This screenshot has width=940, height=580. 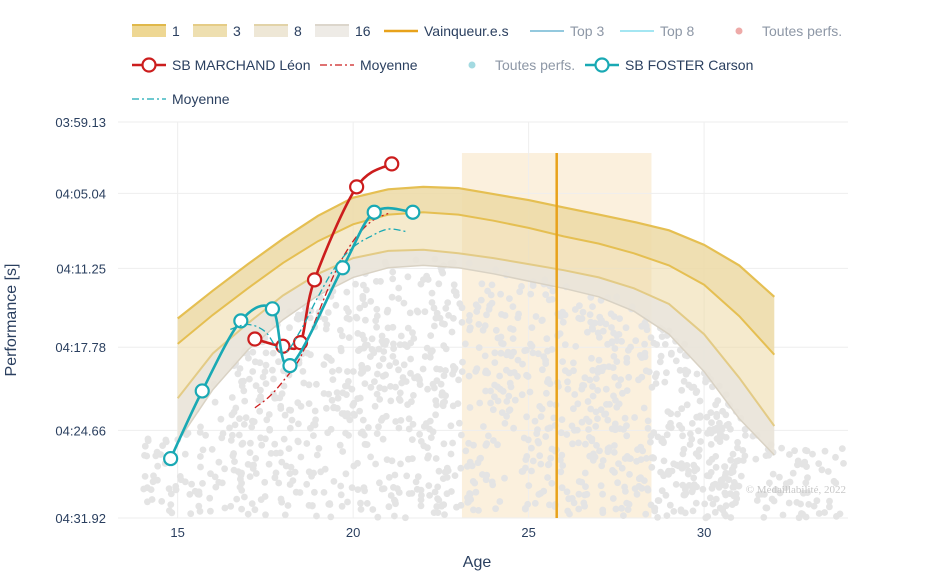 I want to click on legend-item: 16, so click(x=343, y=31).